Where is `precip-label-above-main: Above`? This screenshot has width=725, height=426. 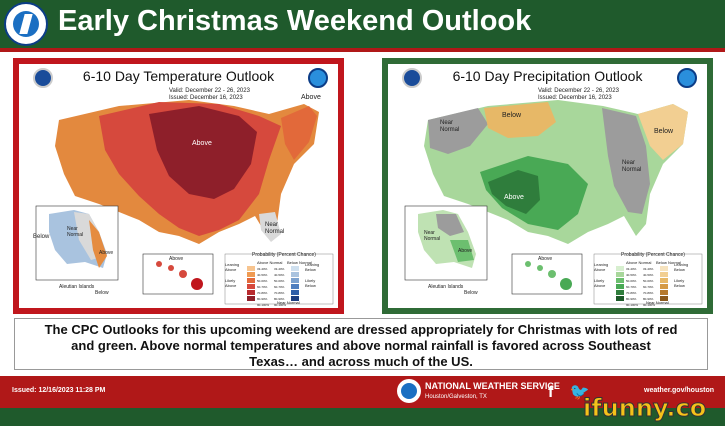 precip-label-above-main: Above is located at coordinates (514, 197).